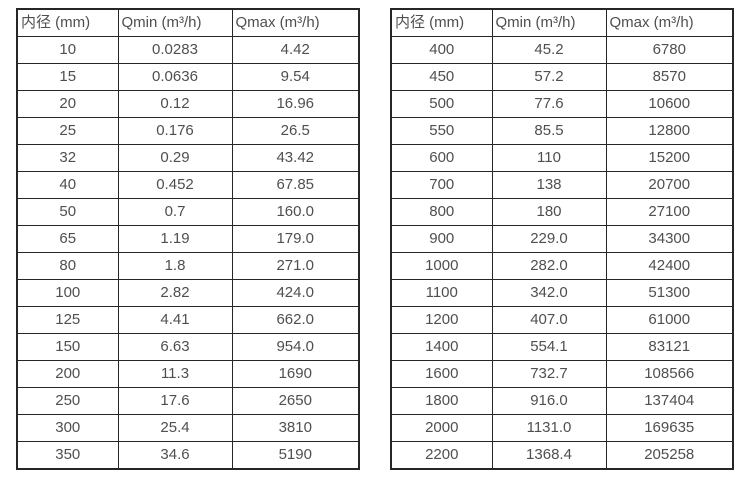 The image size is (750, 483). What do you see at coordinates (67, 347) in the screenshot?
I see `diameter-cell: 150` at bounding box center [67, 347].